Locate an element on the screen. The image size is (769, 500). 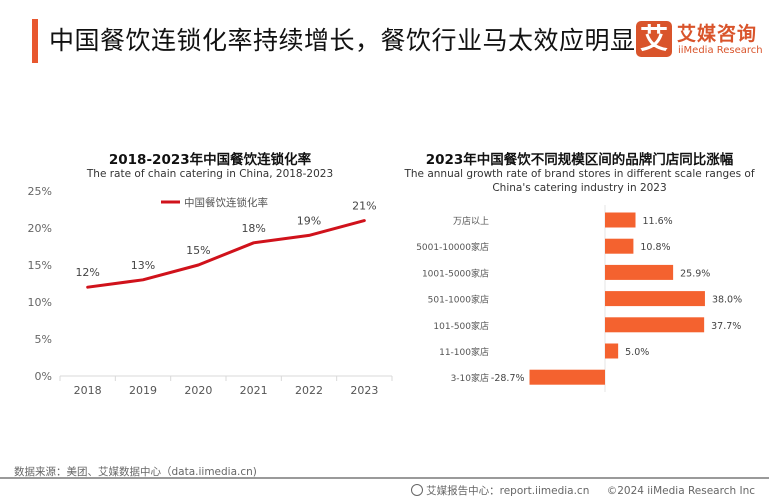
copyright-text: ©2024 iiMedia Research Inc is located at coordinates (680, 491).